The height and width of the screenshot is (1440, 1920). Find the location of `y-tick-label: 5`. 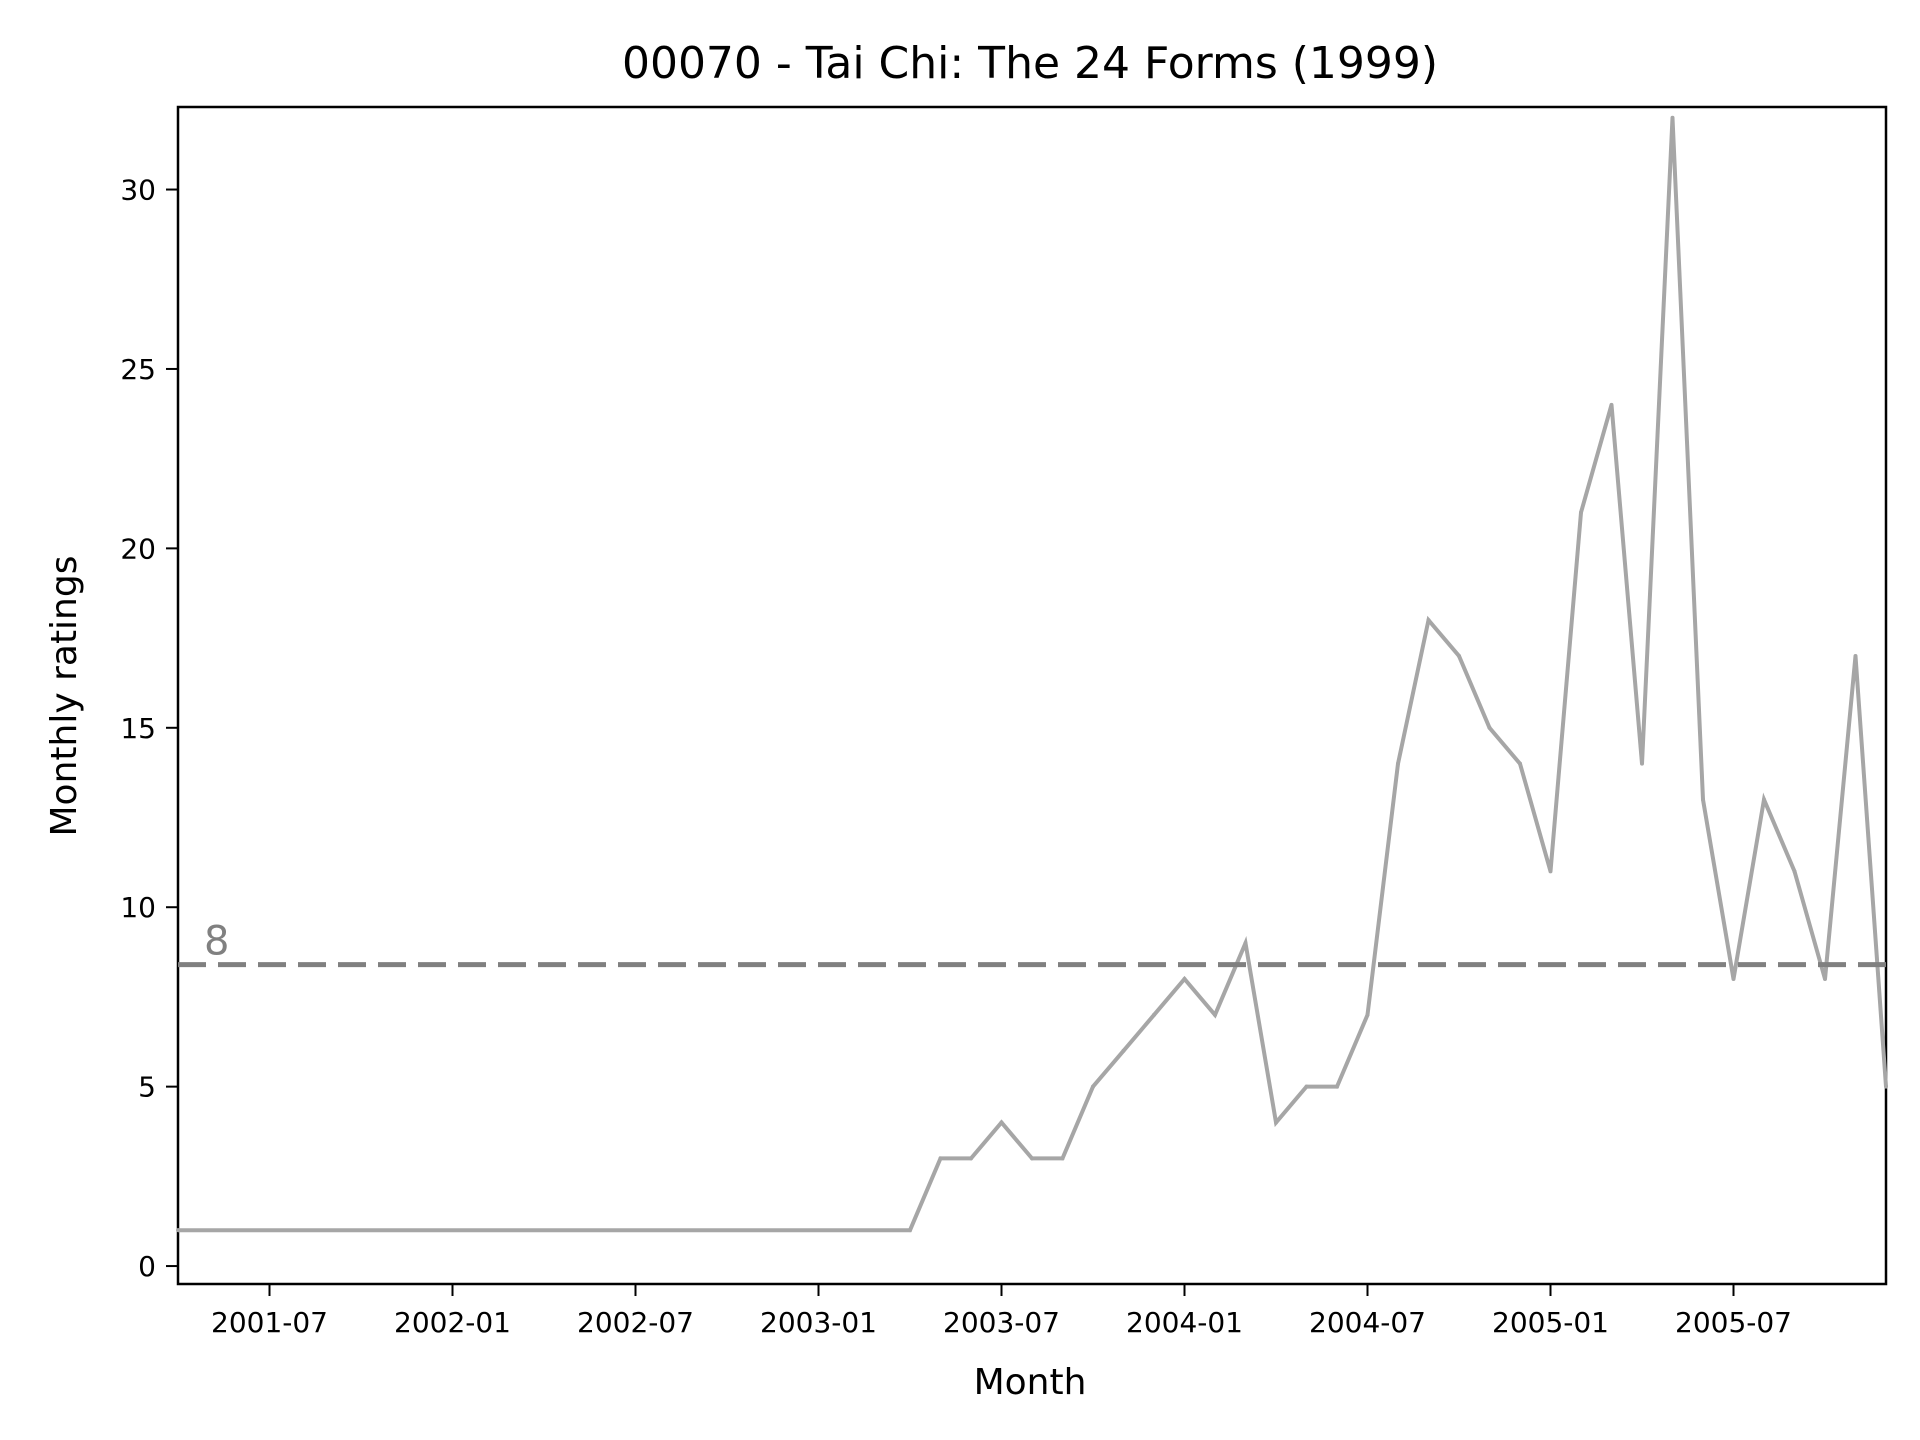

y-tick-label: 5 is located at coordinates (147, 1087).